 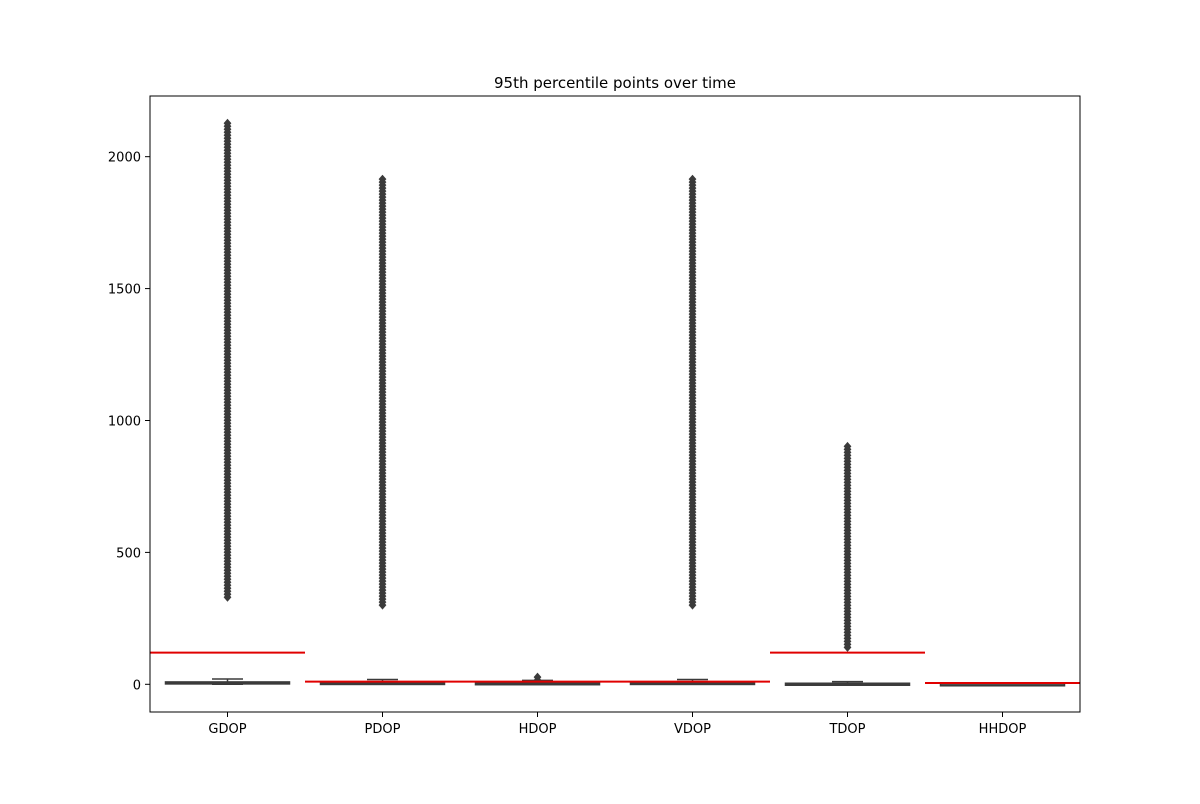 I want to click on outlier-group-gdop, so click(x=227, y=360).